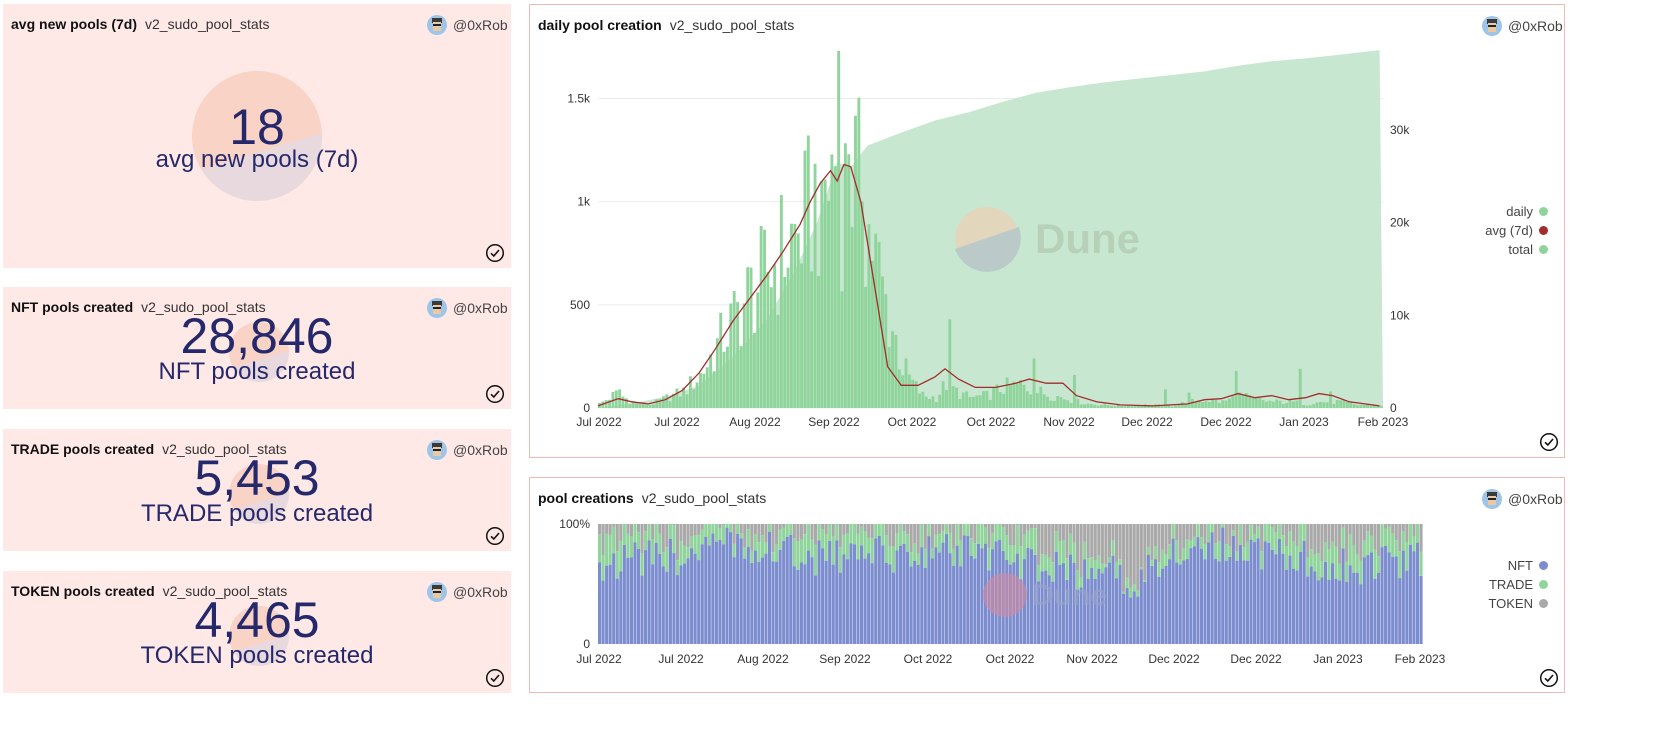  What do you see at coordinates (1499, 603) in the screenshot?
I see `legend-item-token: TOKEN` at bounding box center [1499, 603].